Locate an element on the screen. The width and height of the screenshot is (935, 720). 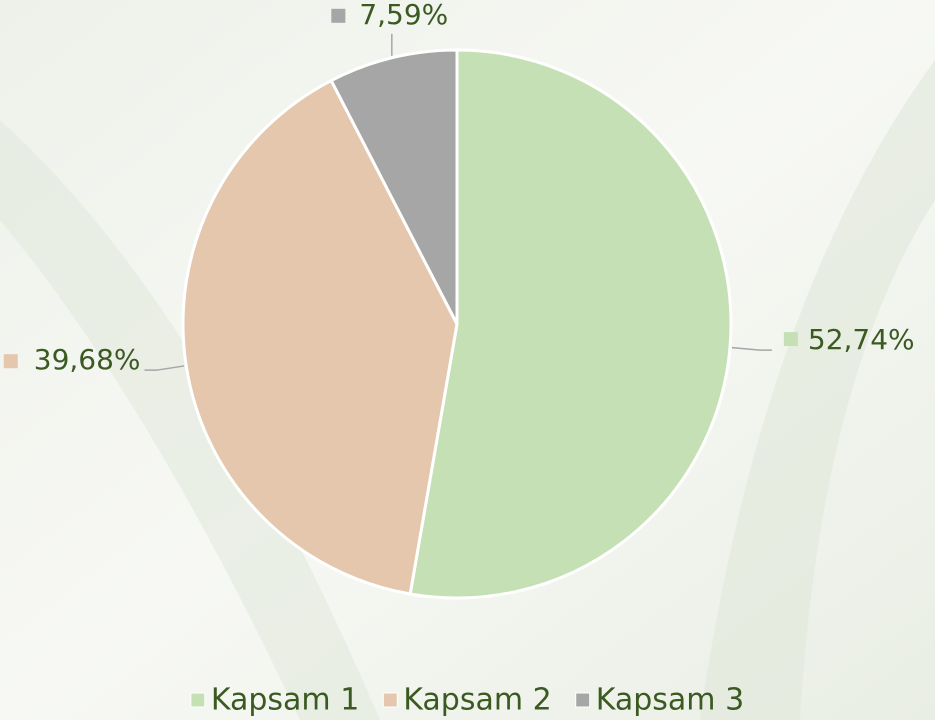
pie-slice is located at coordinates (394, 186).